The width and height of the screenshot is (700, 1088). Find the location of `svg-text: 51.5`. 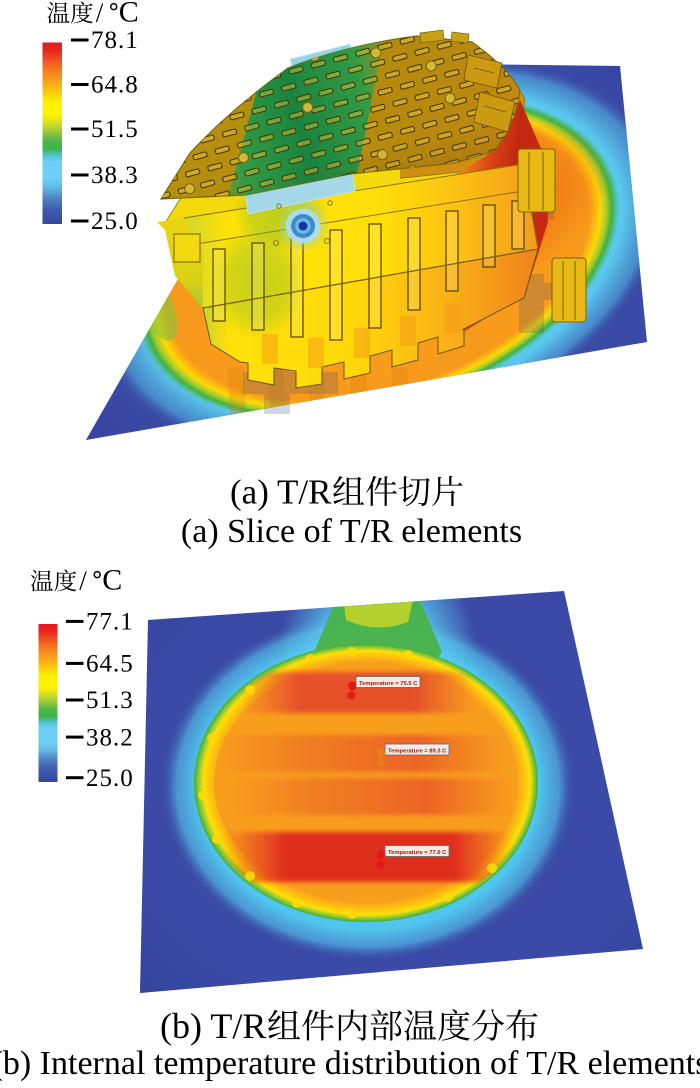

svg-text: 51.5 is located at coordinates (115, 129).